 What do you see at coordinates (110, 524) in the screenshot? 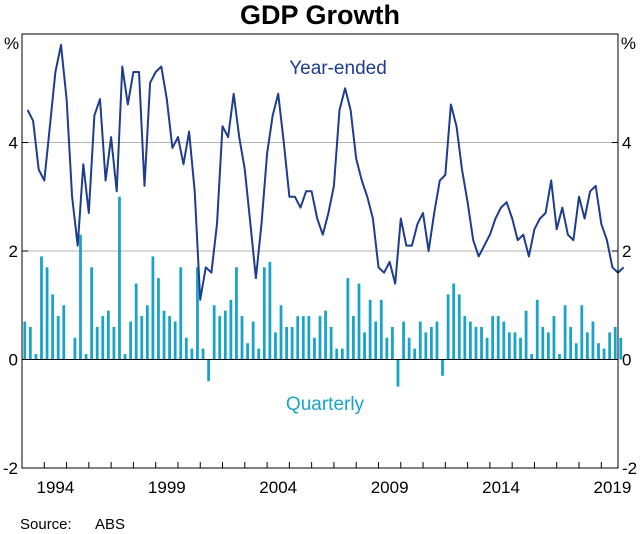
I see `source-value: ABS` at bounding box center [110, 524].